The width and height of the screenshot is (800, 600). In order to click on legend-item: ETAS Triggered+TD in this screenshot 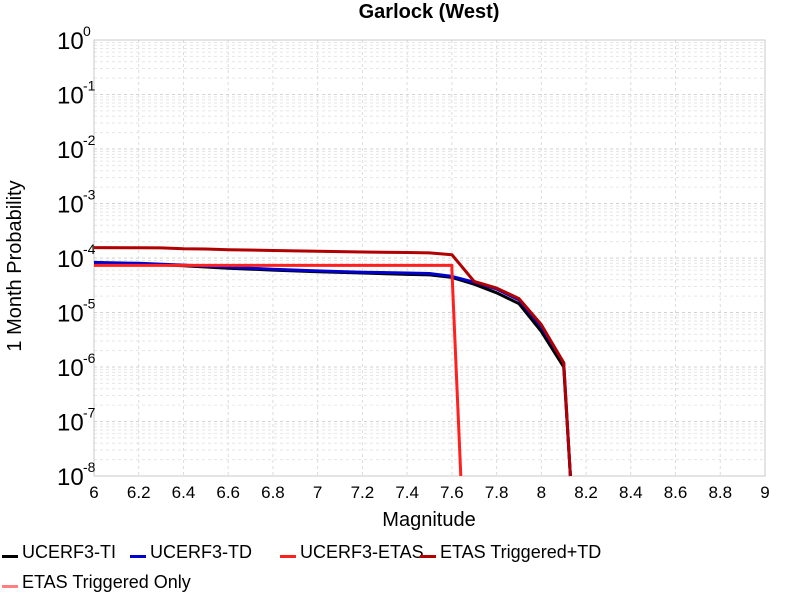, I will do `click(510, 552)`.